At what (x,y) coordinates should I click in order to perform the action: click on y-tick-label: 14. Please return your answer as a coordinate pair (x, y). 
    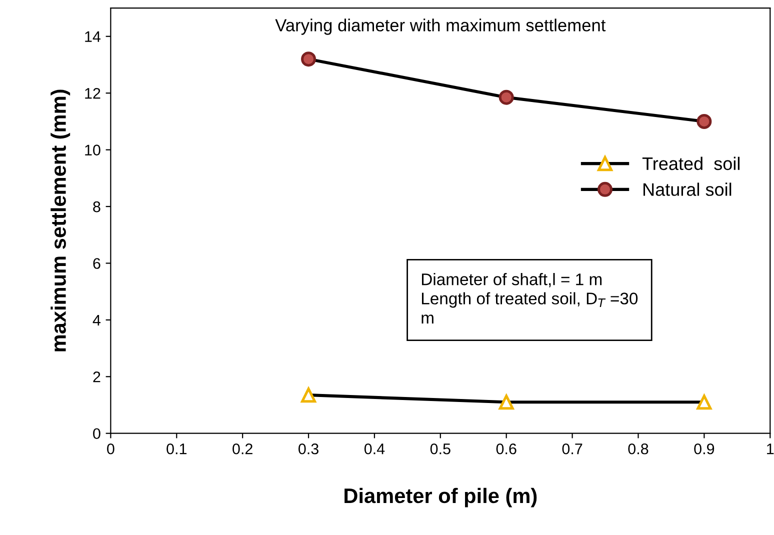
    Looking at the image, I should click on (93, 36).